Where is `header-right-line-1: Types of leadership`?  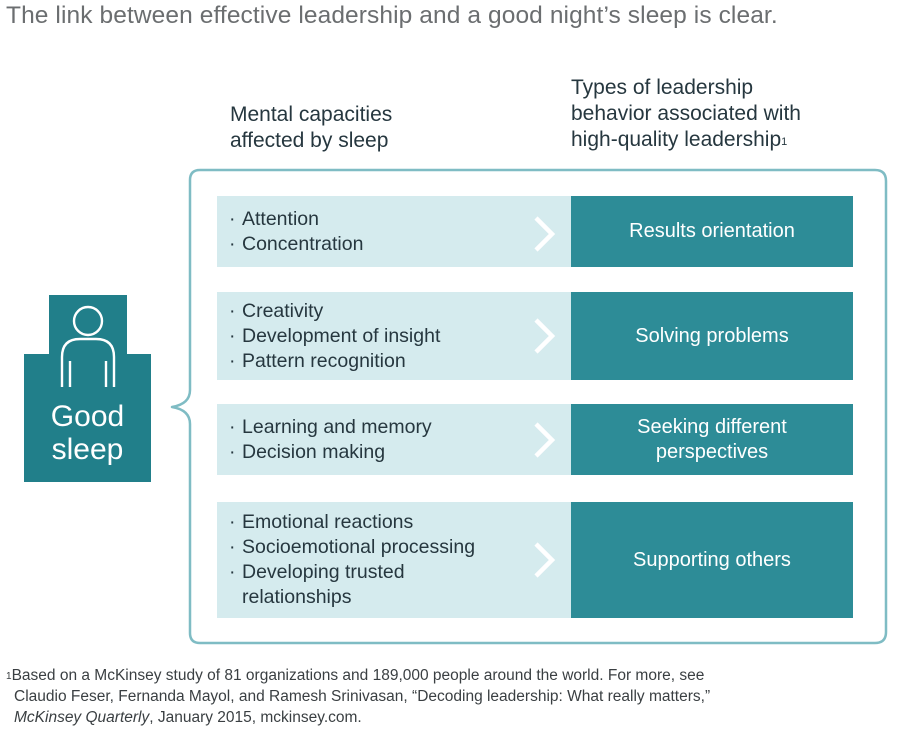 header-right-line-1: Types of leadership is located at coordinates (662, 87).